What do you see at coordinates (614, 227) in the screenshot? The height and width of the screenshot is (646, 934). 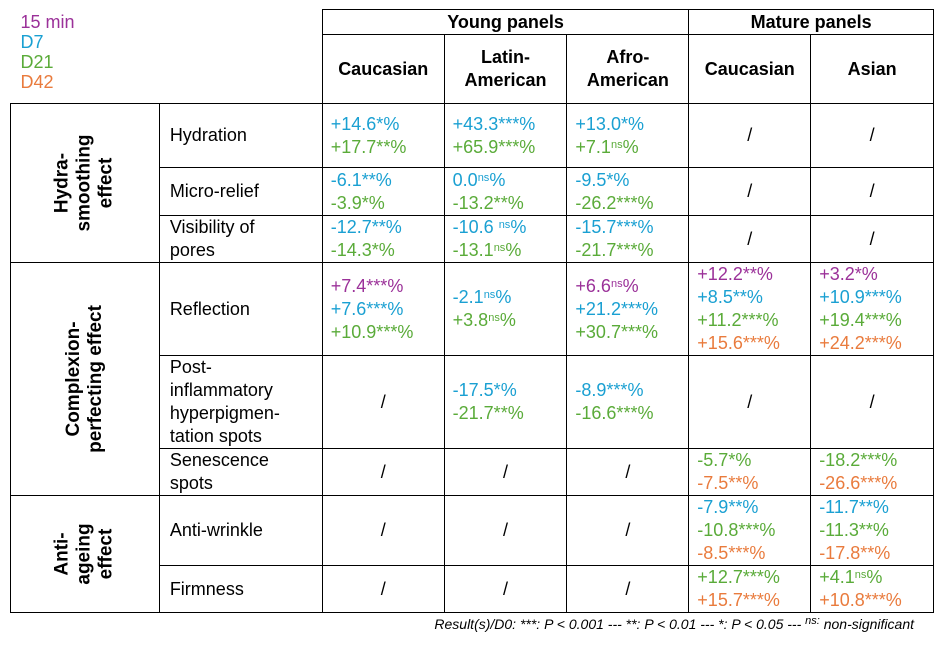 I see `result-value: -15.7***%` at bounding box center [614, 227].